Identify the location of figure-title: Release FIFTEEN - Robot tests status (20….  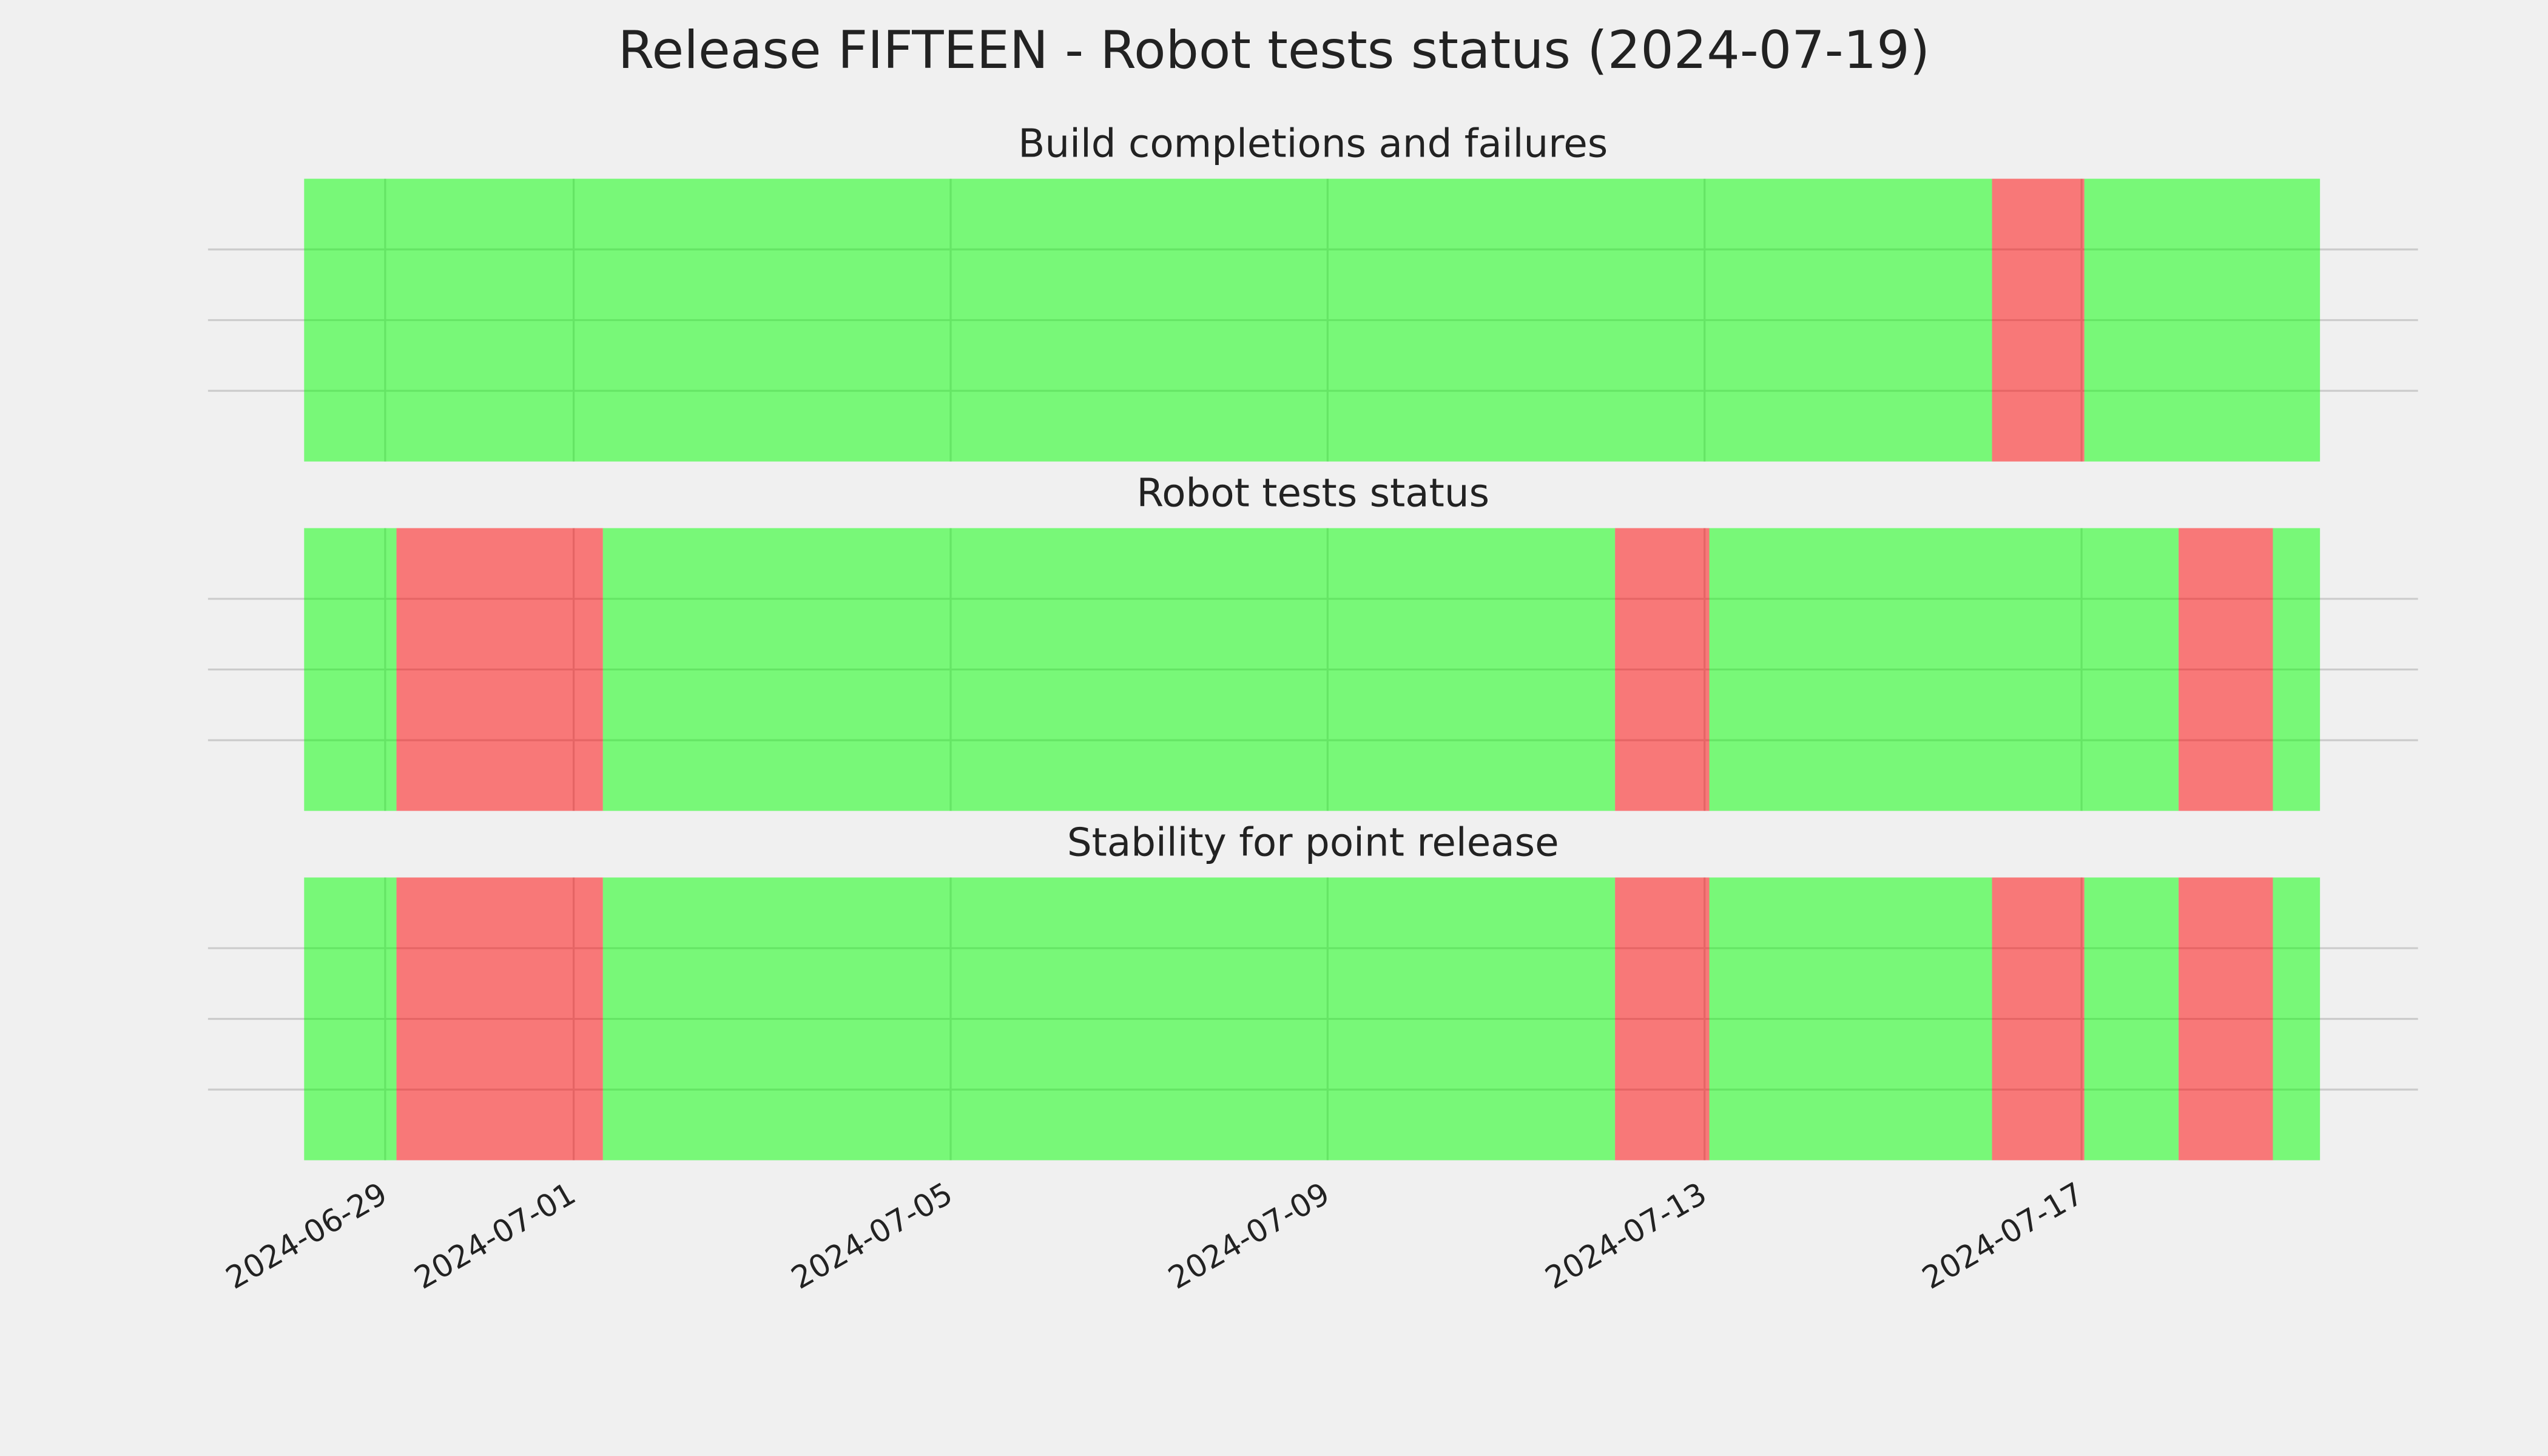
(1274, 50).